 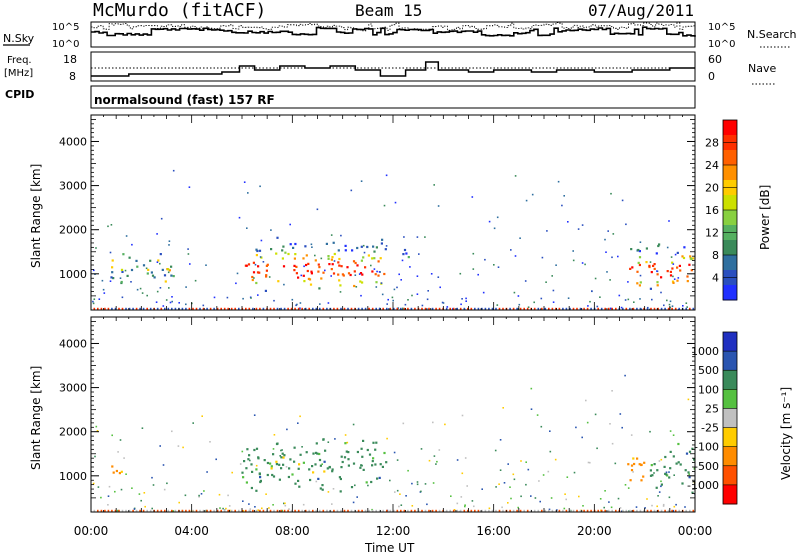 I want to click on power-ylabel: Slant Range [km], so click(x=36, y=216).